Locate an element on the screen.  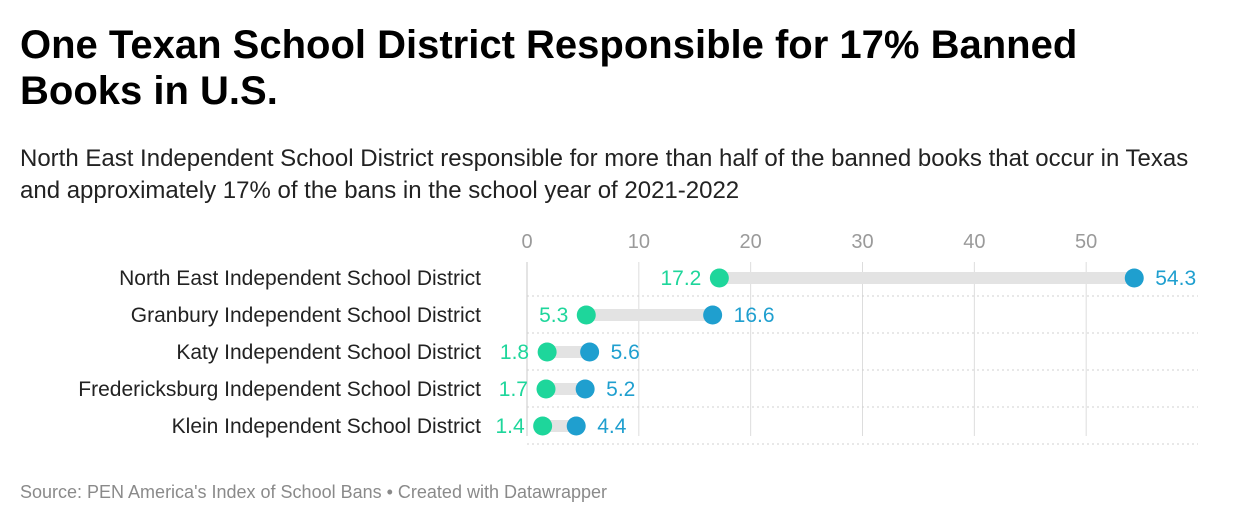
start-value-label: 1.8 is located at coordinates (514, 352).